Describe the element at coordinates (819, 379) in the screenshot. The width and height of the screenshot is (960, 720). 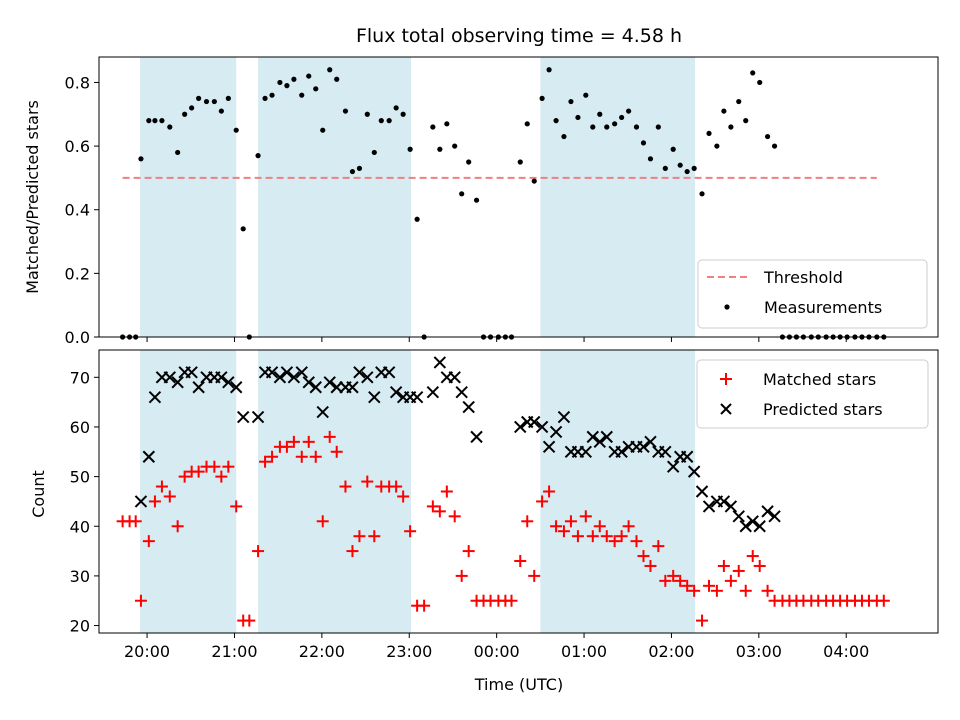
I see `legend-matched-label: Matched stars` at that location.